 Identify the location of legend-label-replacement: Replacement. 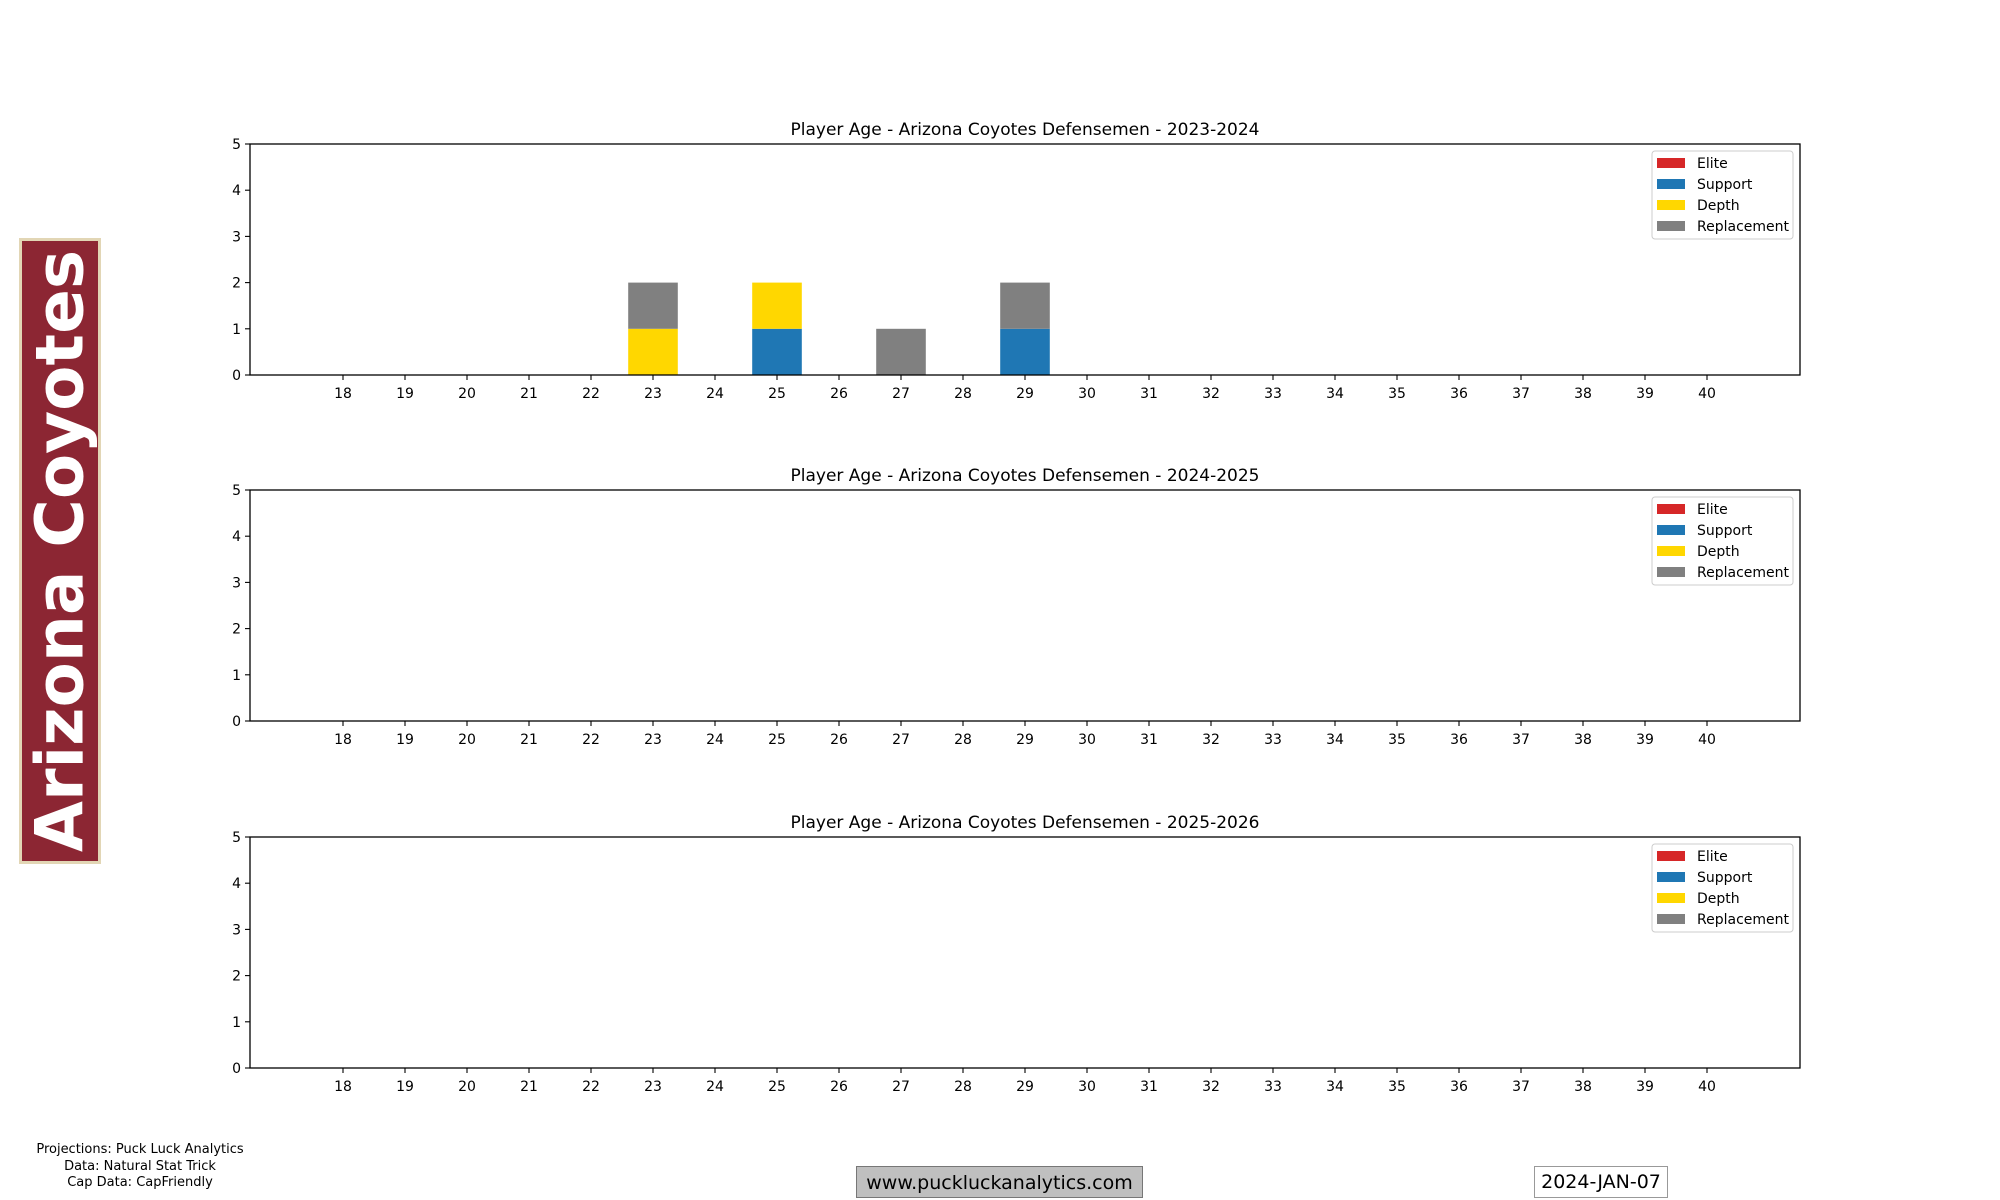
(1743, 227).